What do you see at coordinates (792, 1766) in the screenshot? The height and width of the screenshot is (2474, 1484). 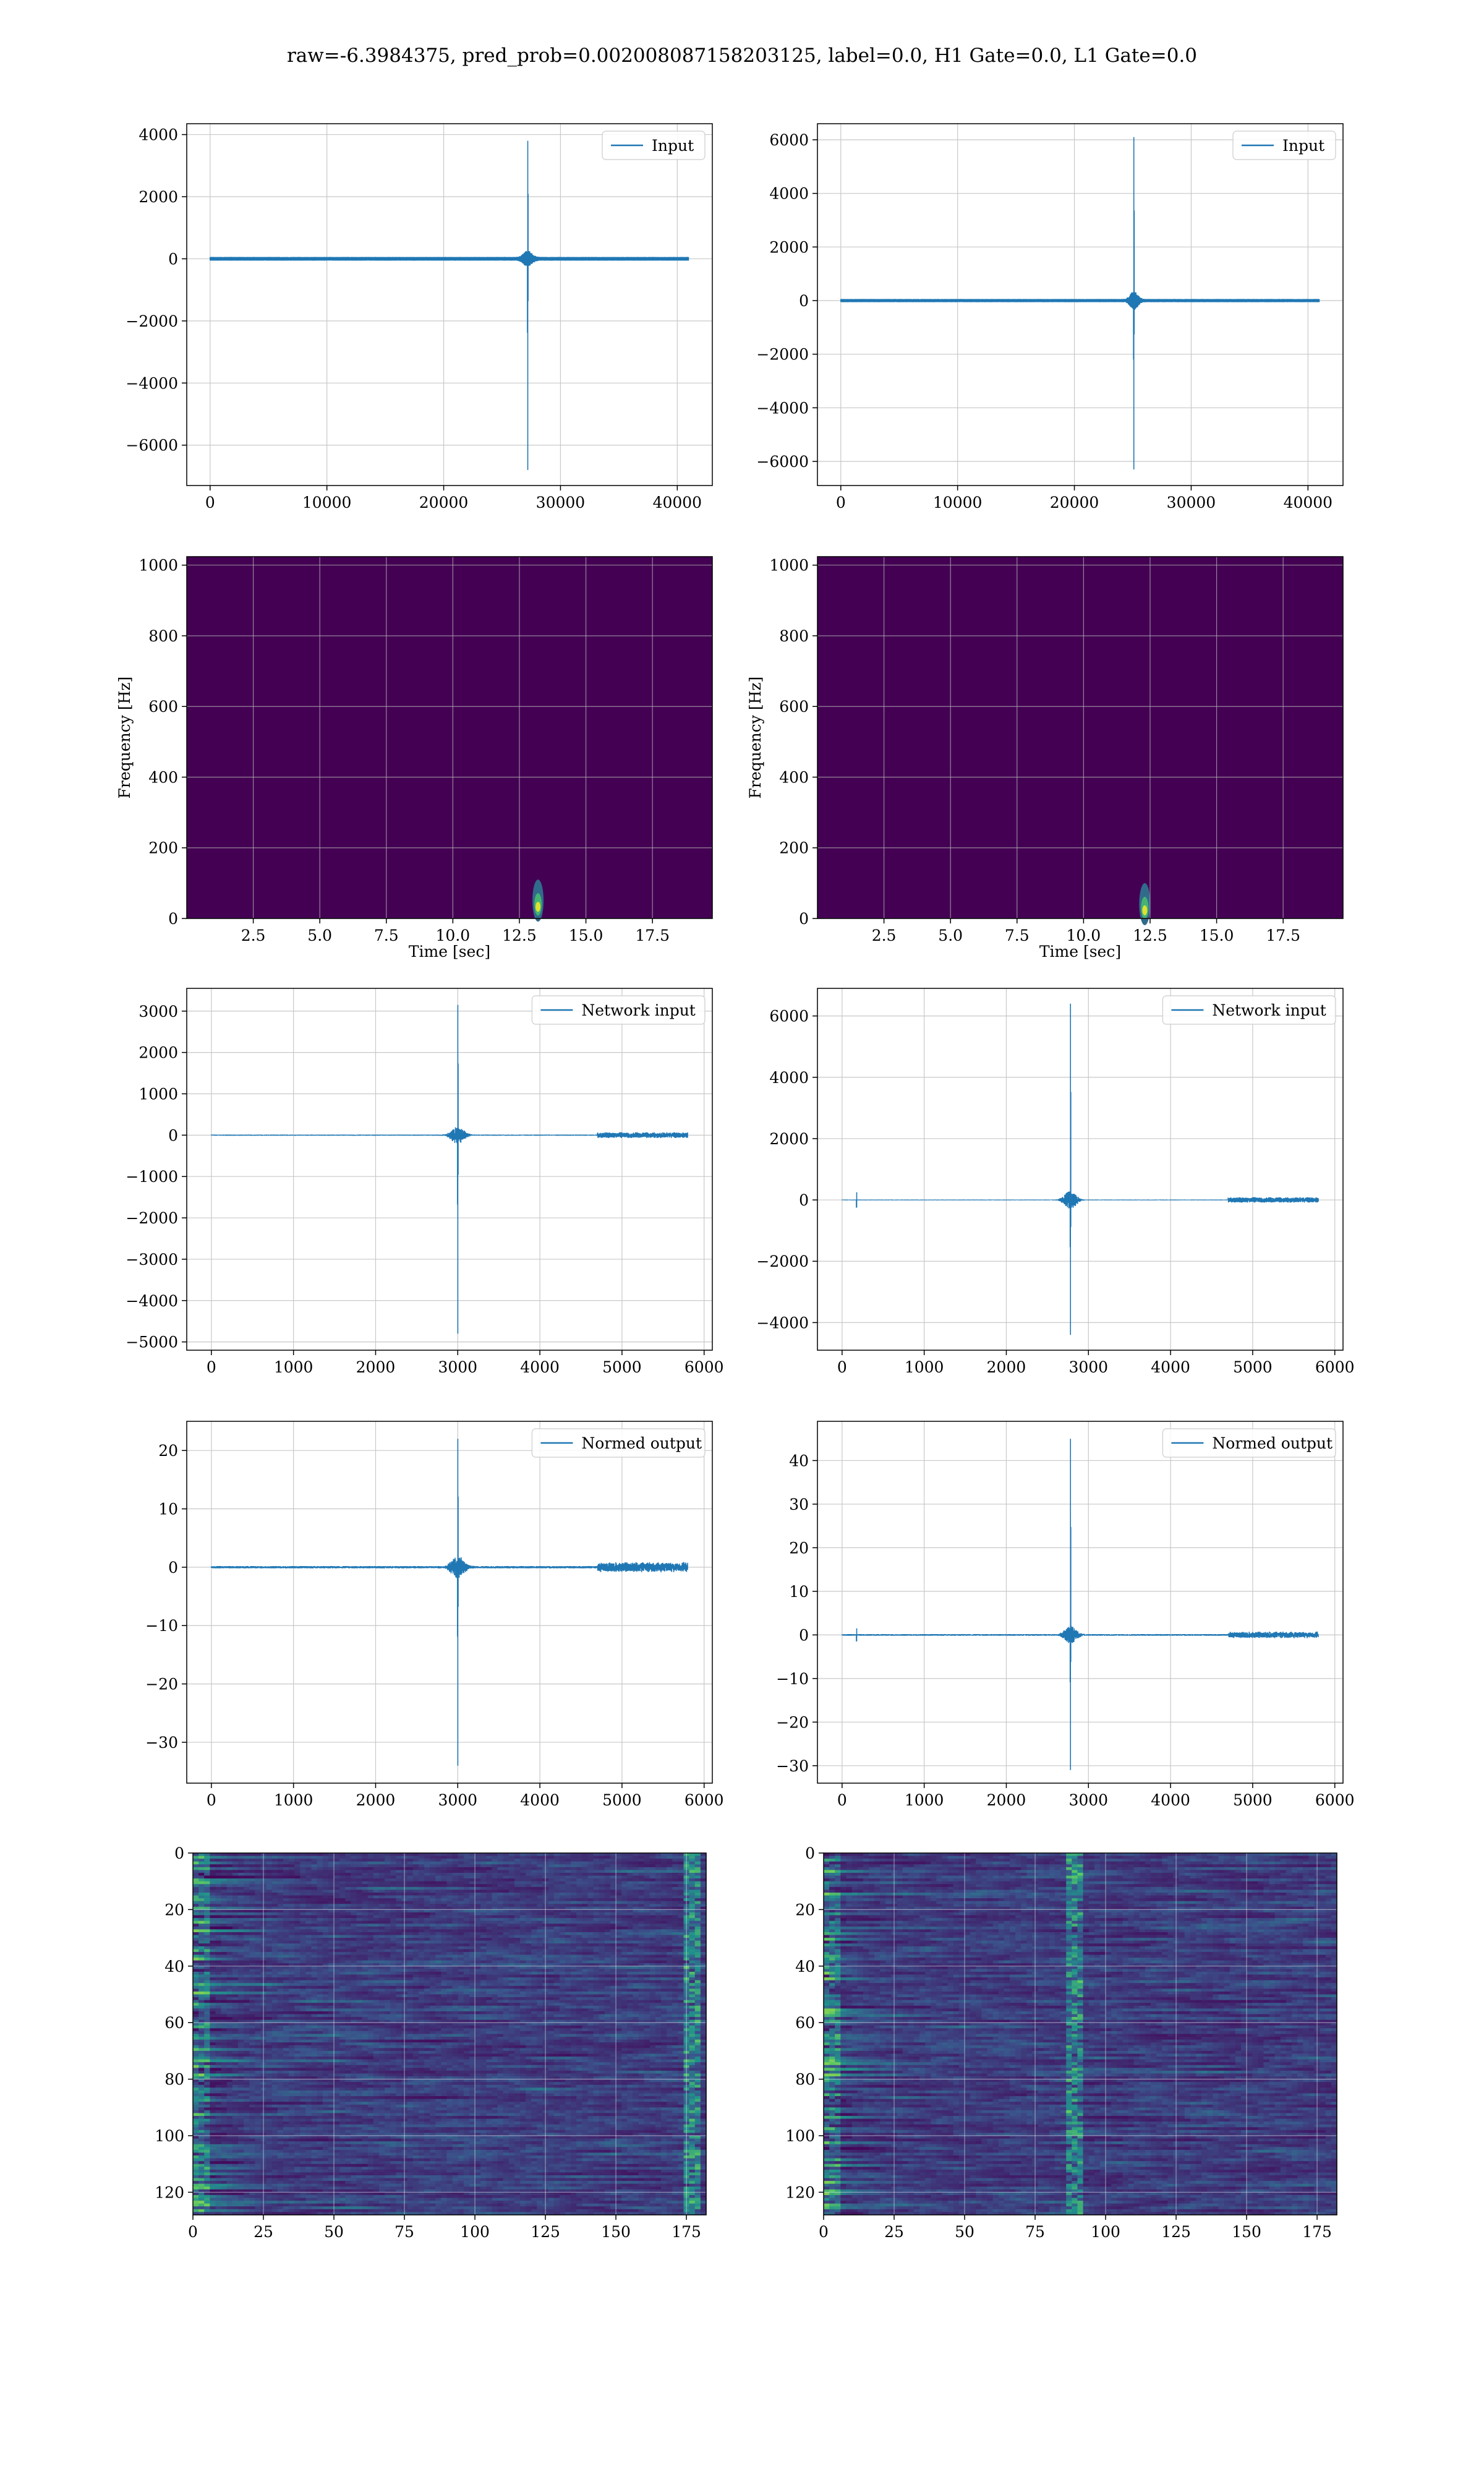 I see `y-tick-label: −30` at bounding box center [792, 1766].